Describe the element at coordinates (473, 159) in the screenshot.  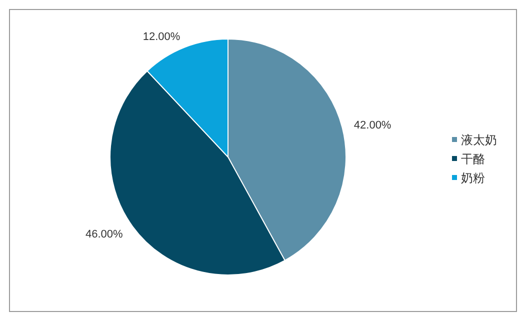
I see `legend-label: 干酪` at that location.